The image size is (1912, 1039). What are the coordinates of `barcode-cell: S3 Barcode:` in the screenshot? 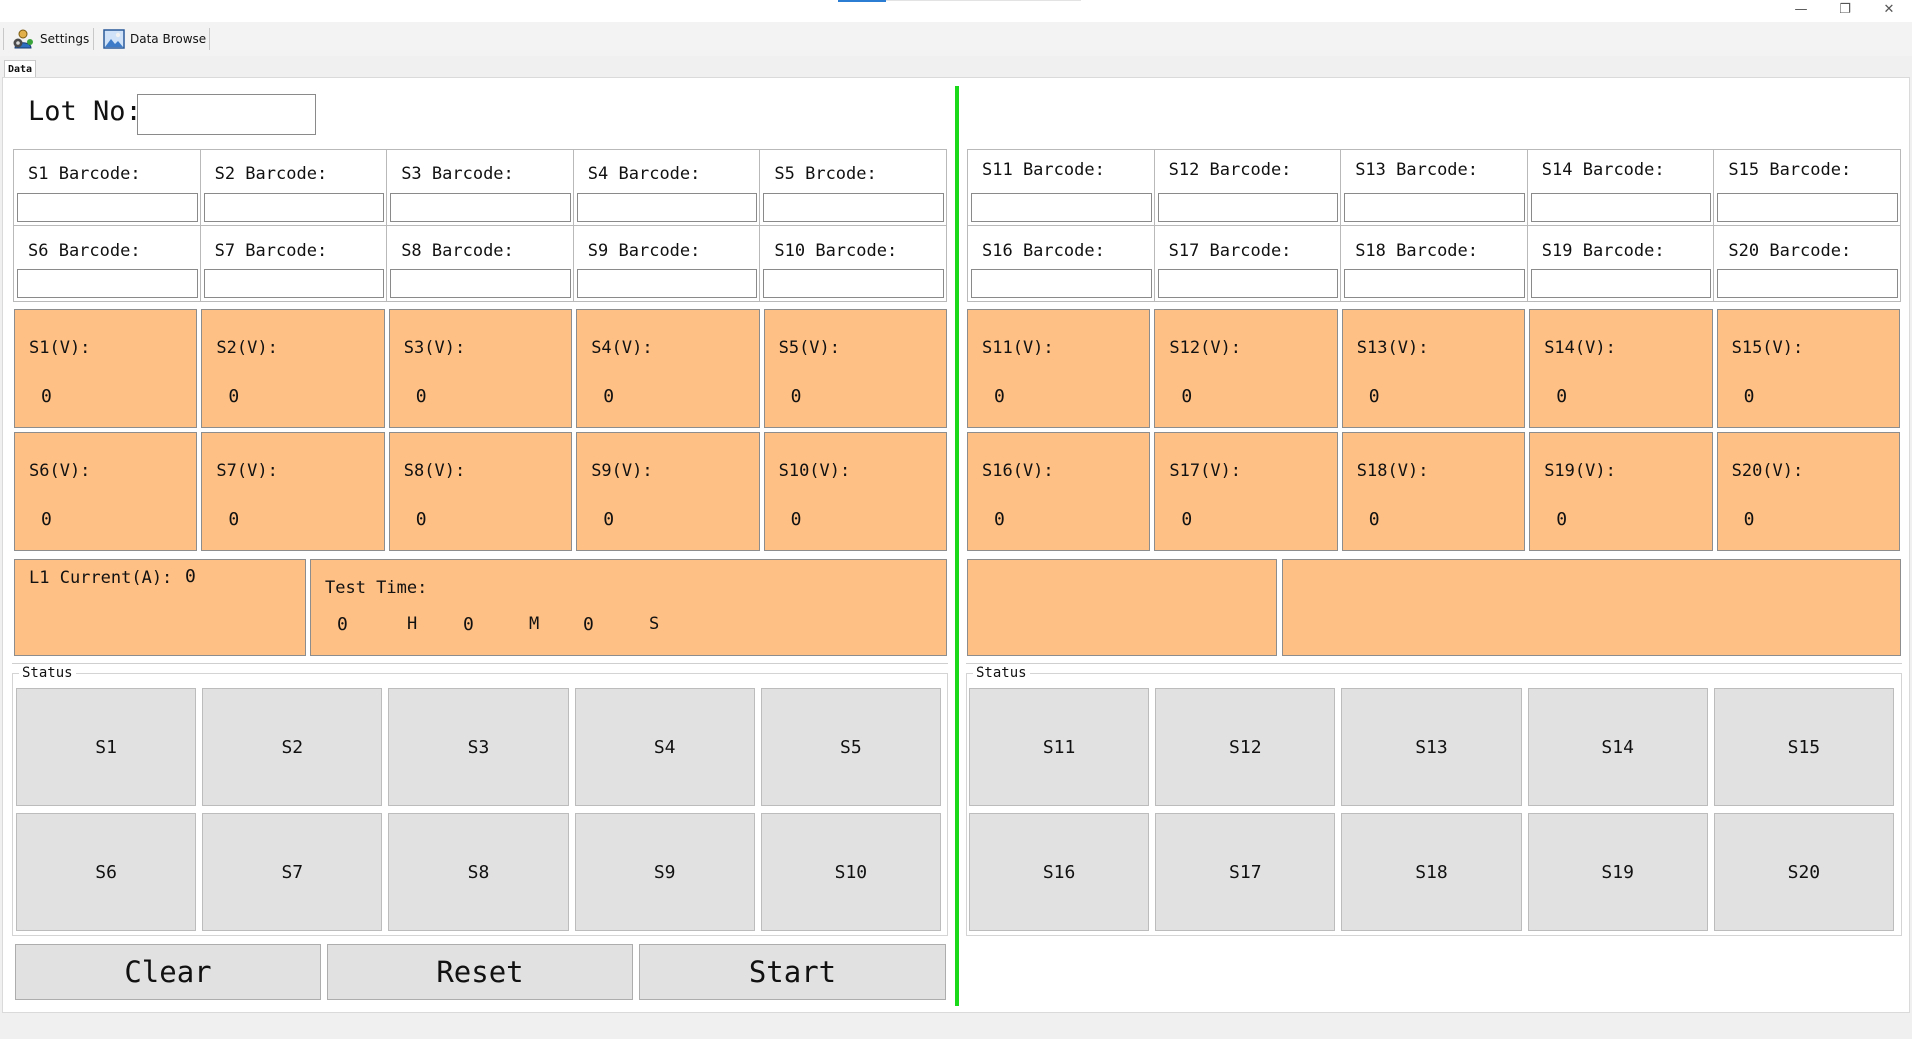 It's located at (480, 187).